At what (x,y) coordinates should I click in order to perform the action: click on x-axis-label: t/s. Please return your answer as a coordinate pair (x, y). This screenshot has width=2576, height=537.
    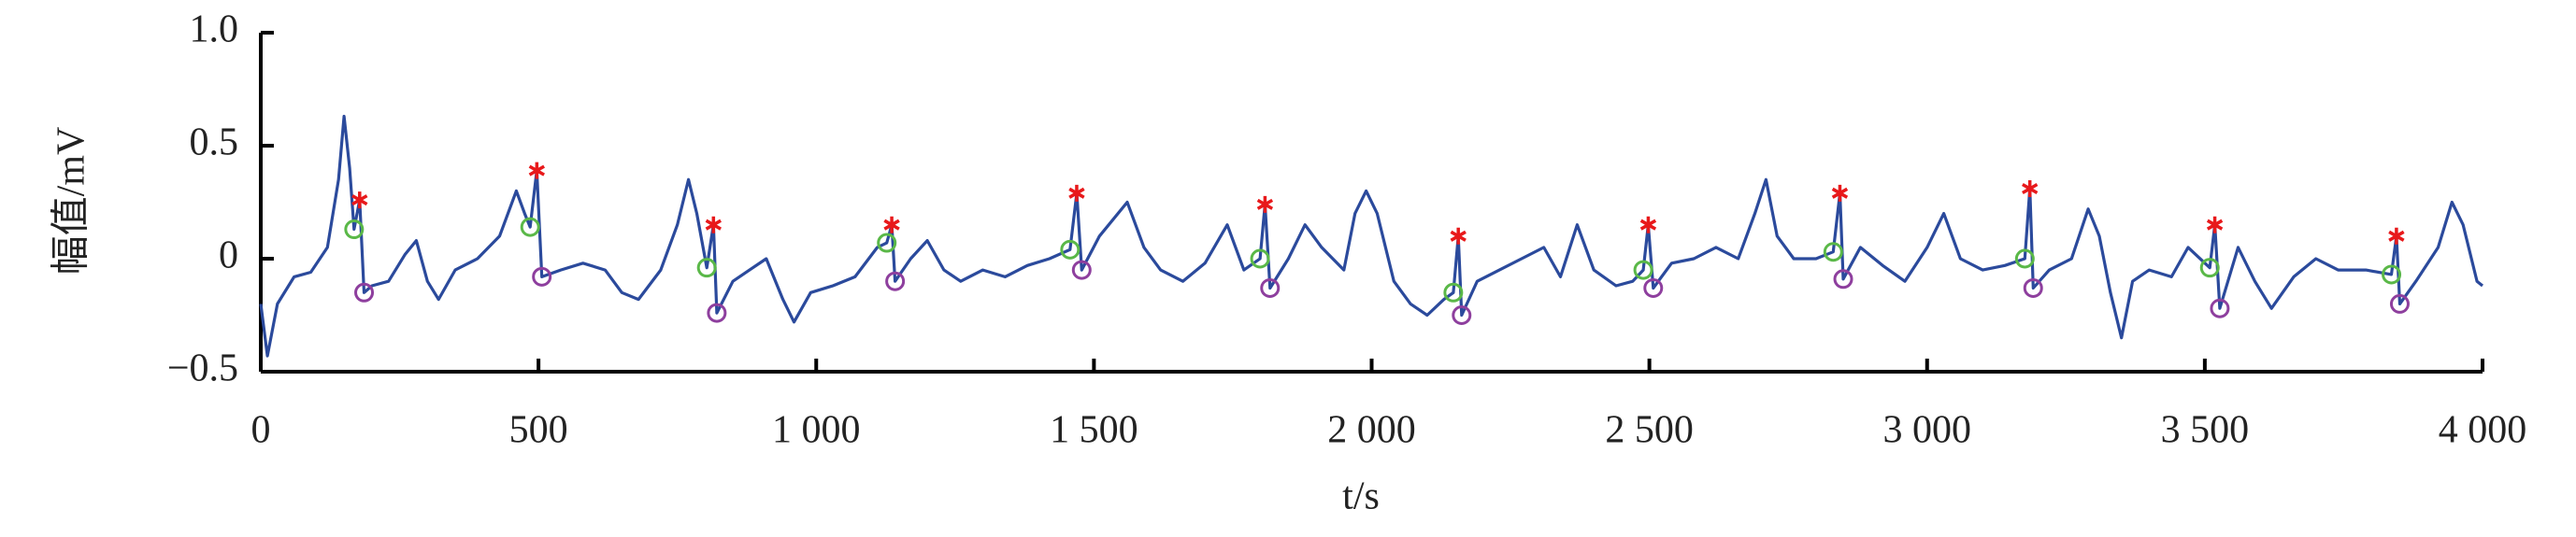
    Looking at the image, I should click on (1361, 497).